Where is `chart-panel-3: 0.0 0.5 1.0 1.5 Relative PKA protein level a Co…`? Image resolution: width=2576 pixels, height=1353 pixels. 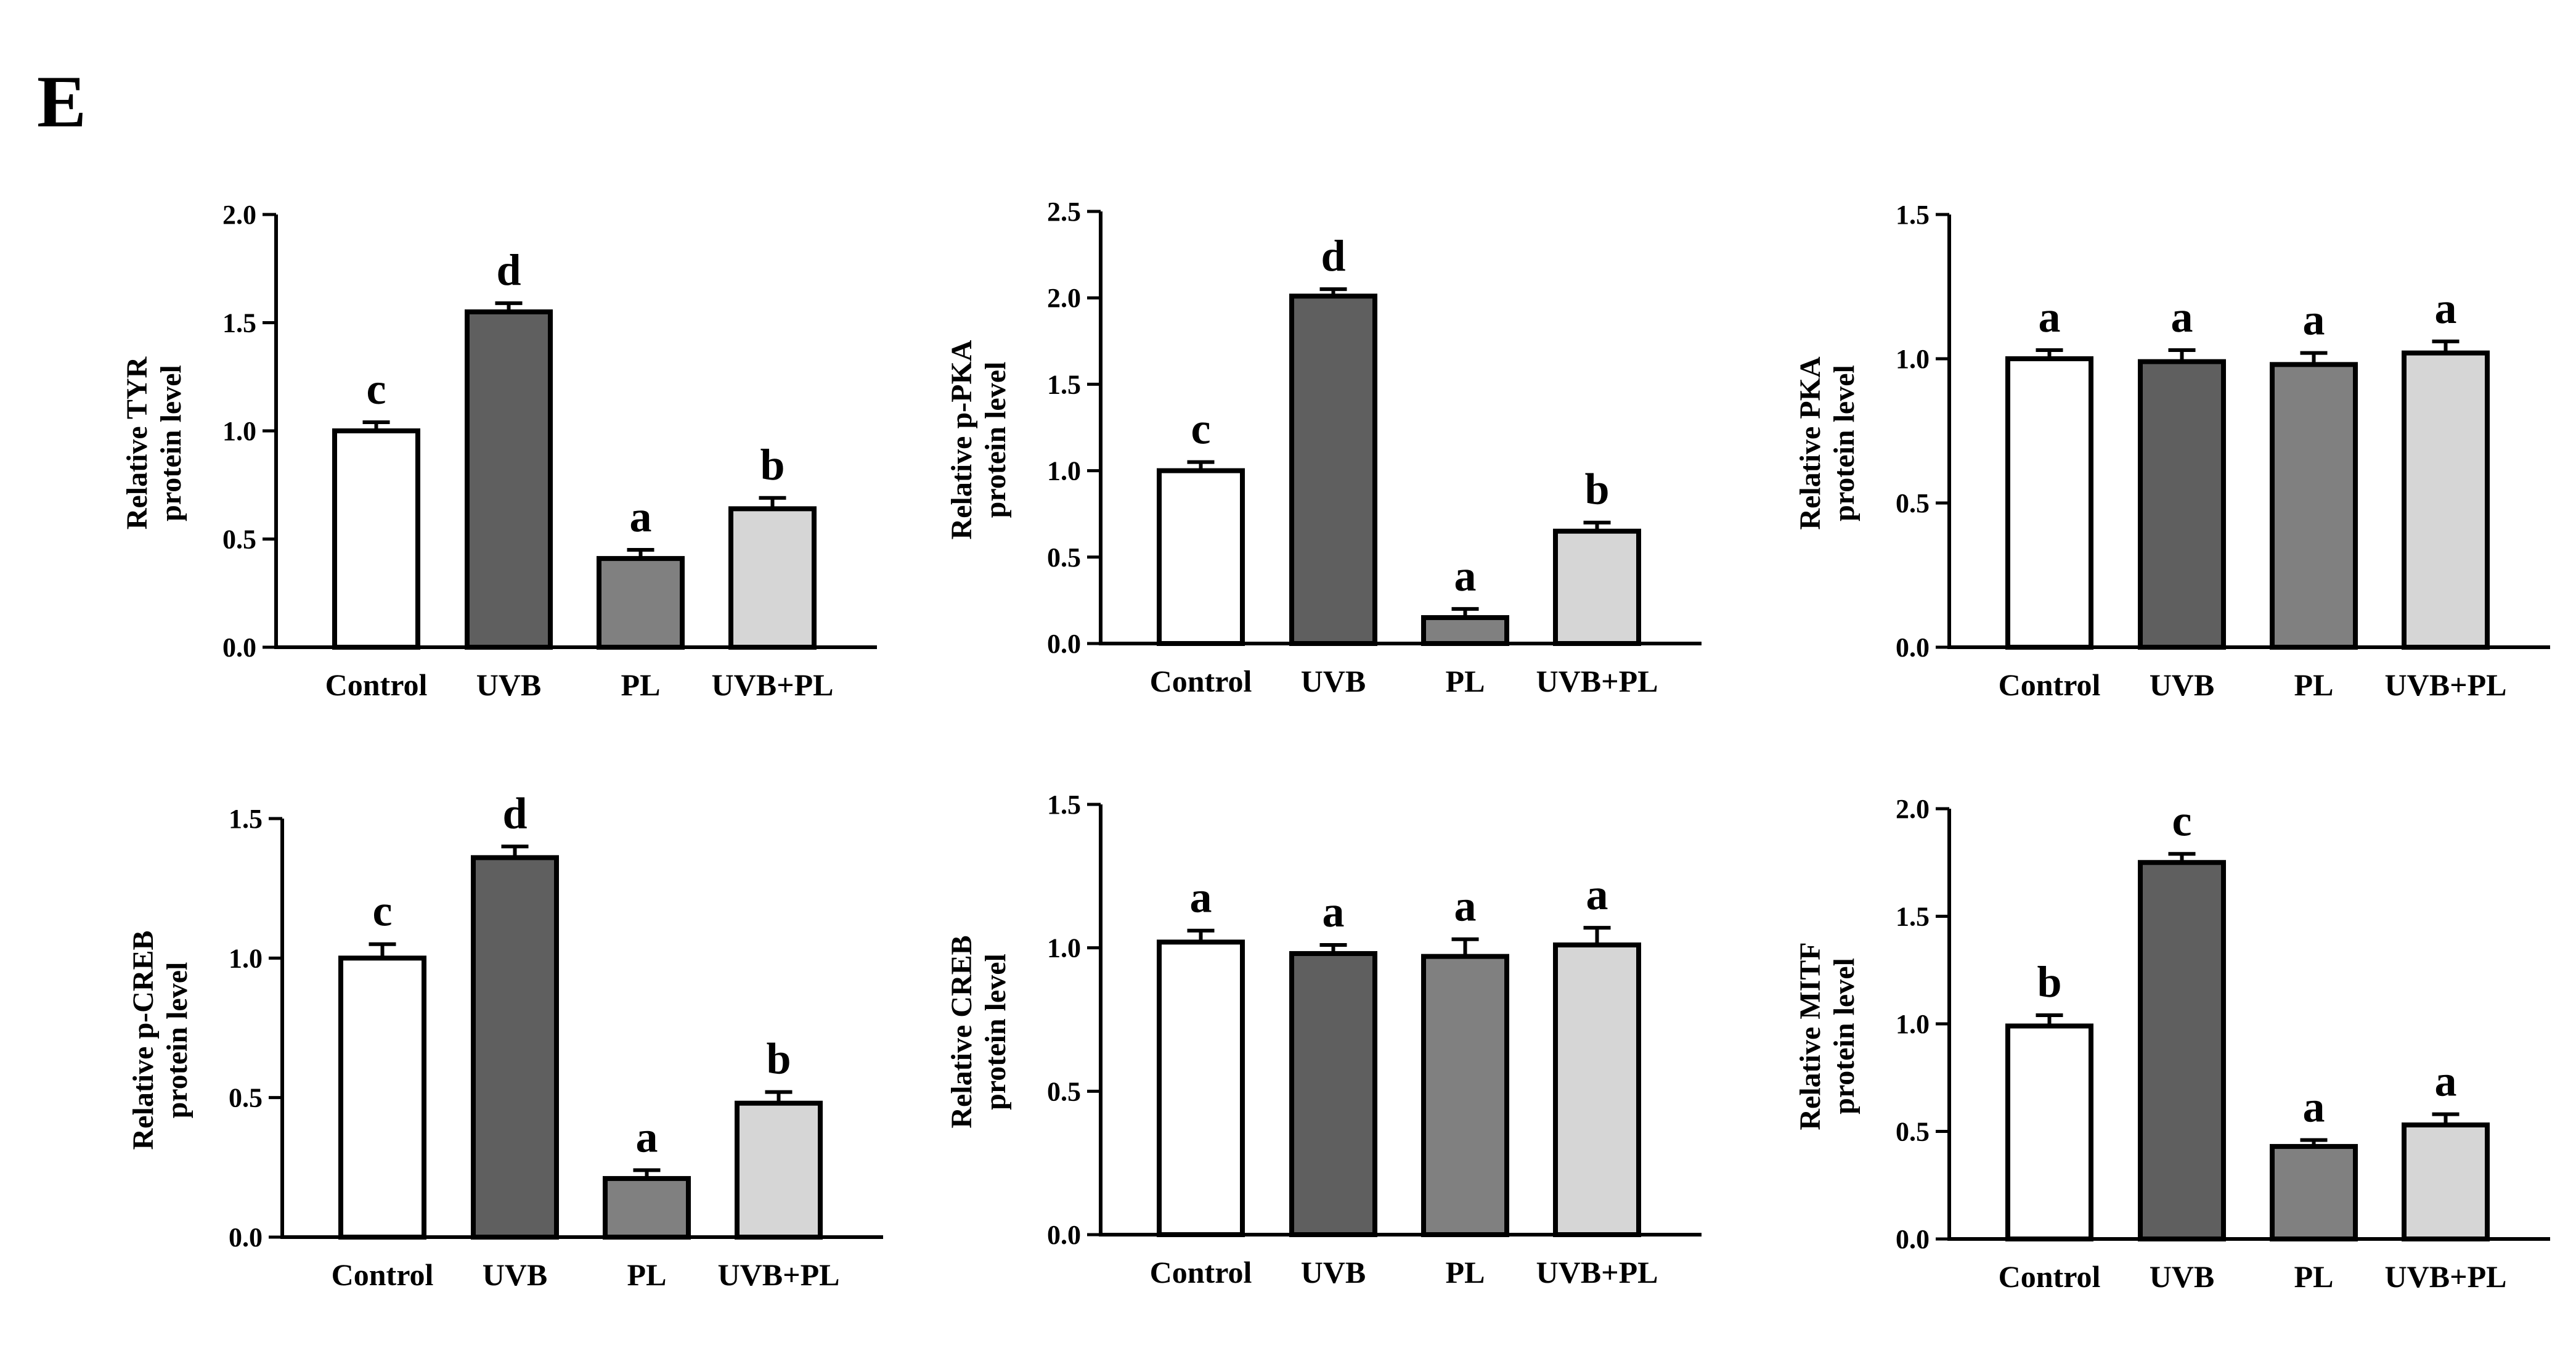 chart-panel-3: 0.0 0.5 1.0 1.5 Relative PKA protein level a Co… is located at coordinates (2172, 451).